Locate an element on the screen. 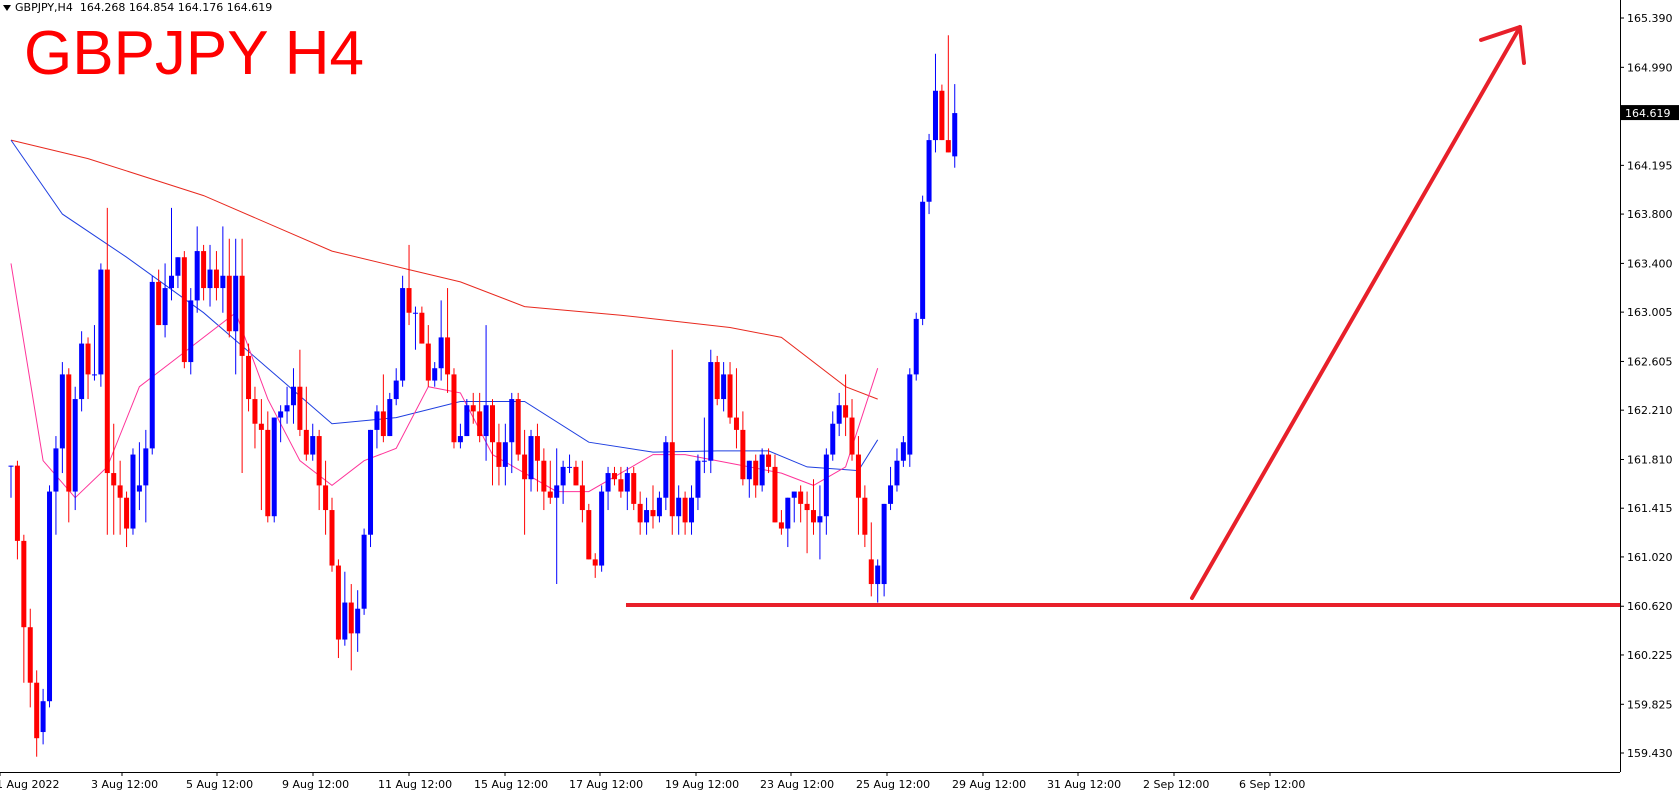 This screenshot has width=1679, height=799. y-tick-label: 159.430 is located at coordinates (1650, 753).